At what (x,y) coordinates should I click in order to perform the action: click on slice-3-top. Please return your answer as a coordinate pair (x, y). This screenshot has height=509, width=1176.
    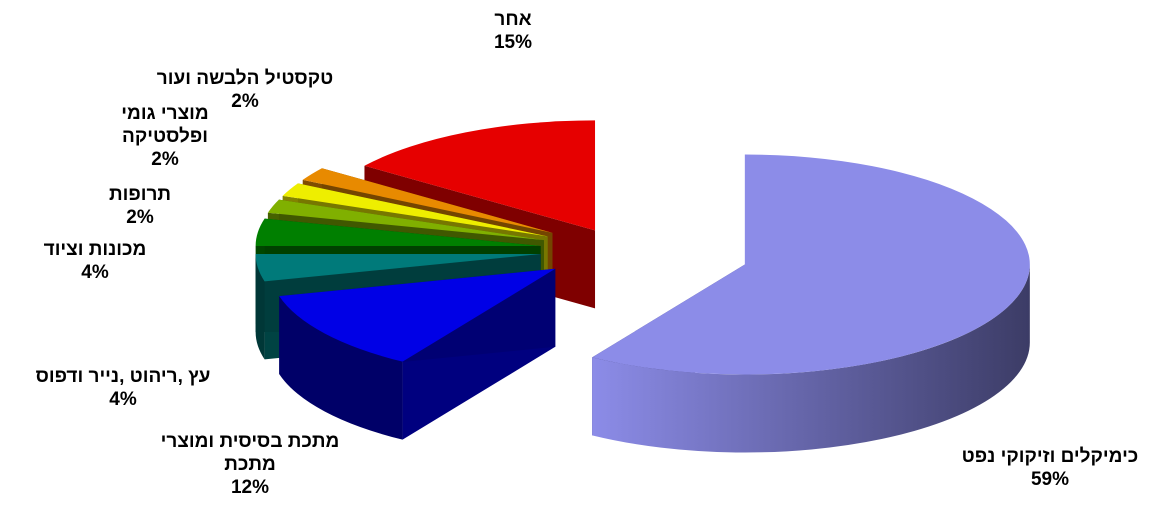
    Looking at the image, I should click on (398, 232).